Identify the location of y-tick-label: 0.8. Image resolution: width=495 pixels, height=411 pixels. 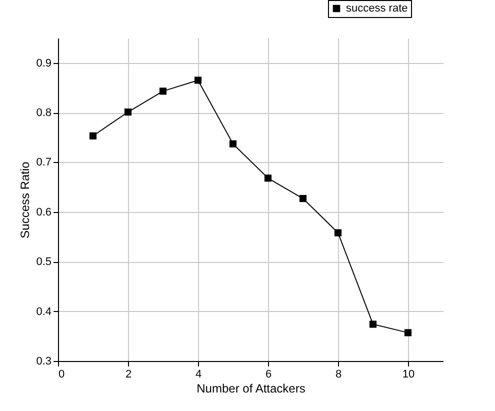
(44, 113).